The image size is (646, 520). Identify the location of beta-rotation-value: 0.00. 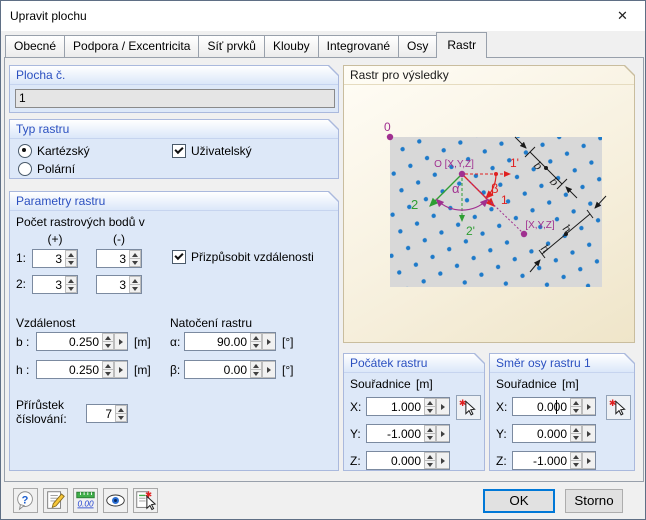
(235, 370).